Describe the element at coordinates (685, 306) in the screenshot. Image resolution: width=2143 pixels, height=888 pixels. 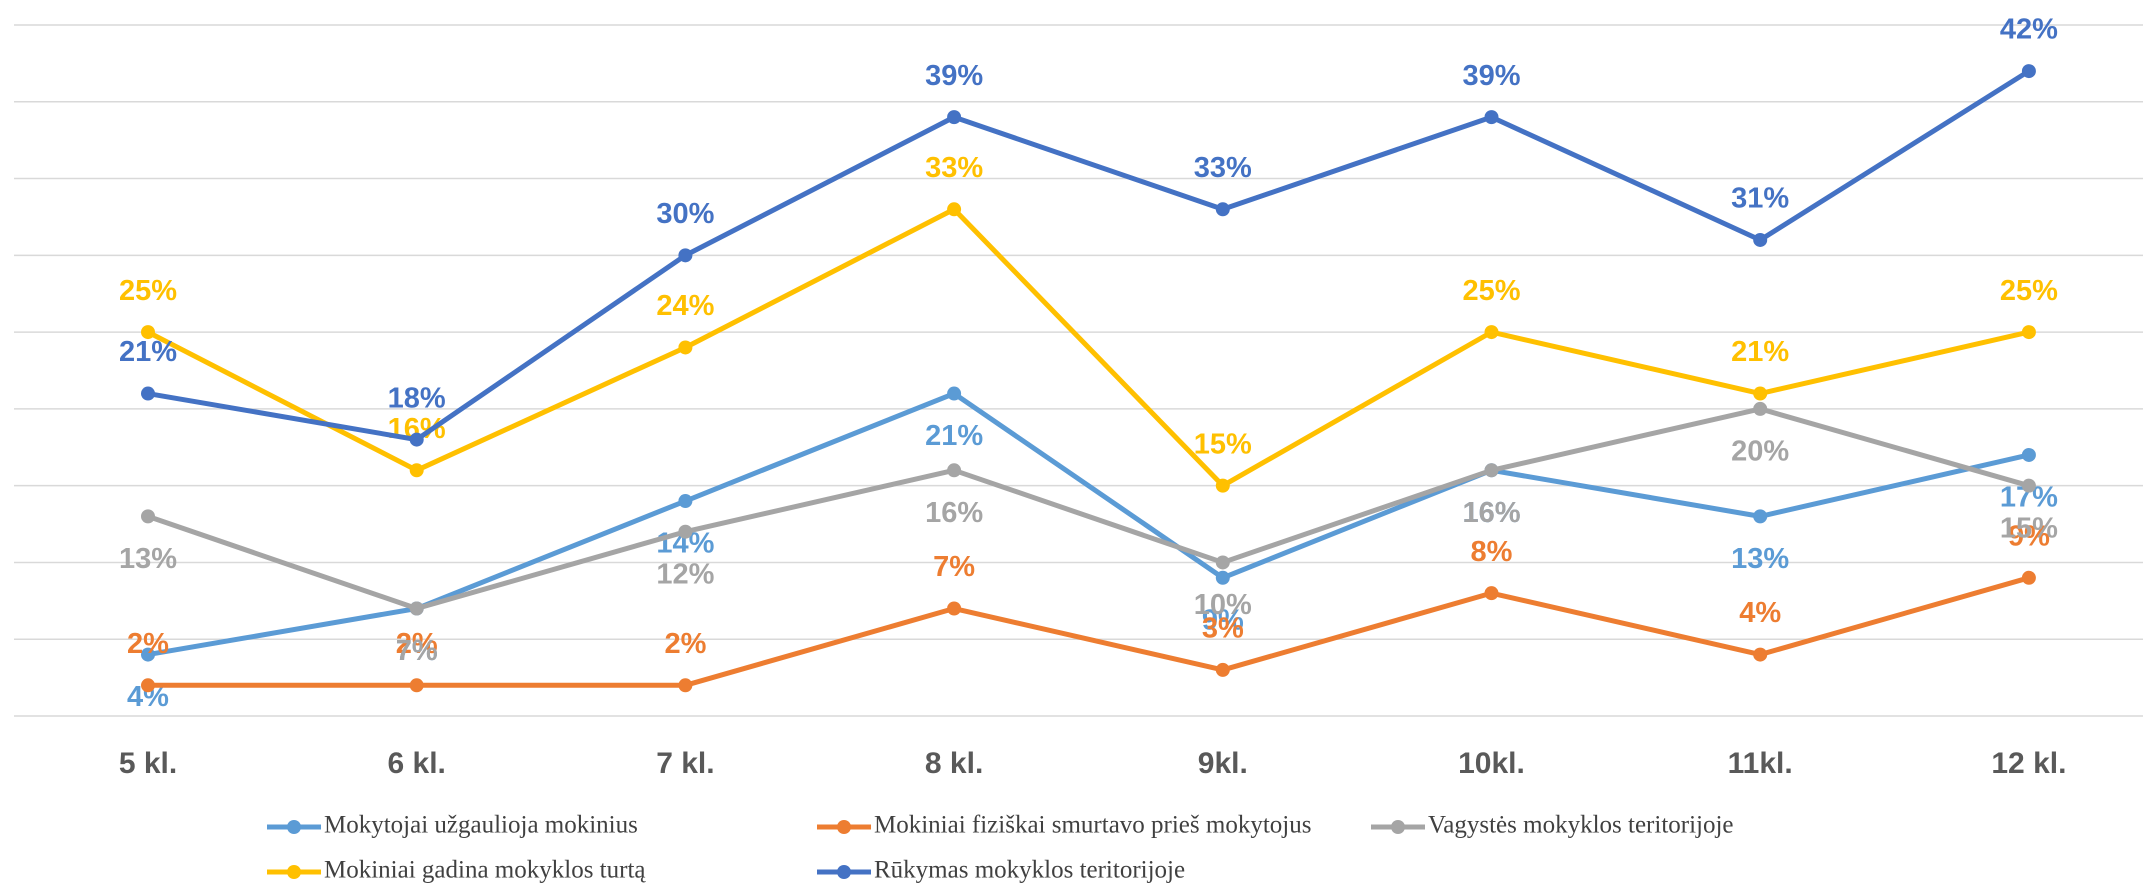
I see `value-label: 24%` at that location.